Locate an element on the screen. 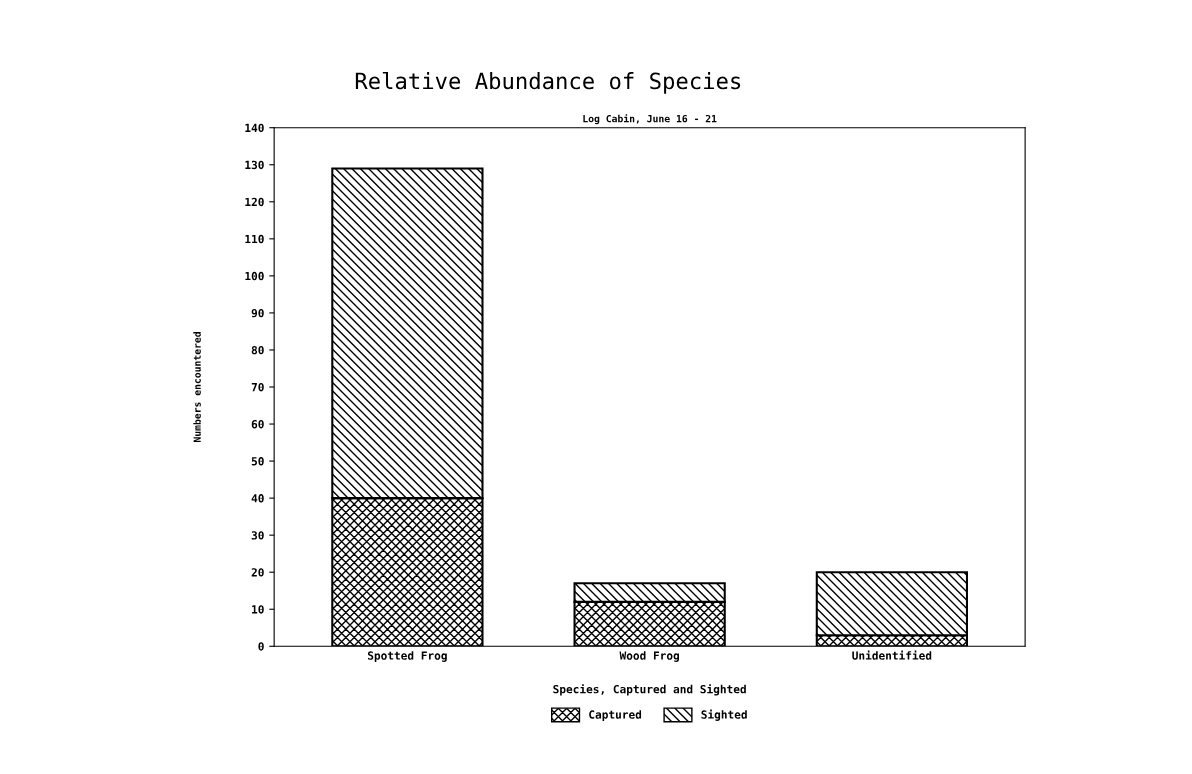 Image resolution: width=1192 pixels, height=774 pixels. x-tick-label: Wood Frog is located at coordinates (649, 656).